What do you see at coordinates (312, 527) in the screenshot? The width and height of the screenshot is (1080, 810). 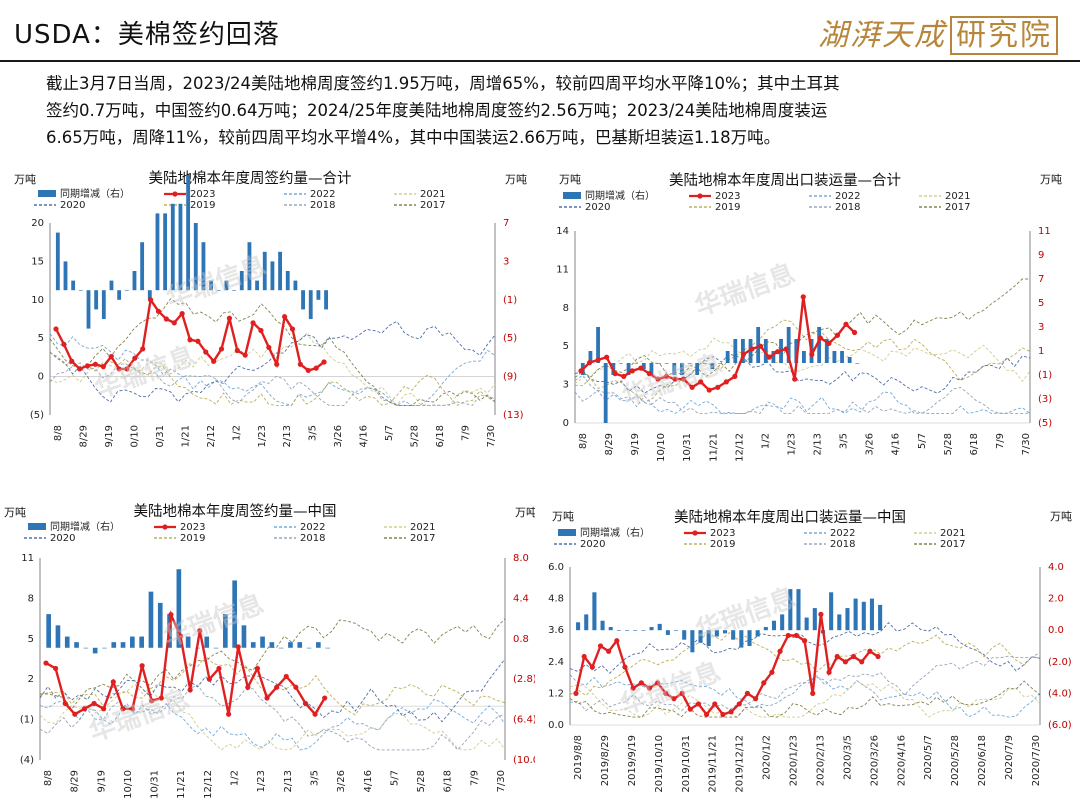 I see `legend-entry: 2022` at bounding box center [312, 527].